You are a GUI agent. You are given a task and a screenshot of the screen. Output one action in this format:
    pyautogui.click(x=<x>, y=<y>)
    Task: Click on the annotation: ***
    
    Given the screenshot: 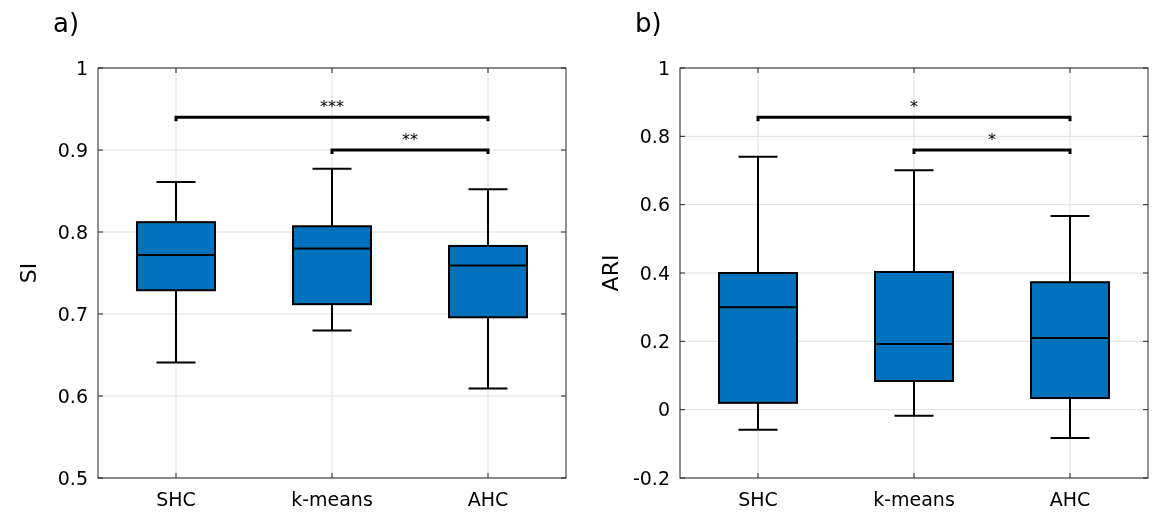 What is the action you would take?
    pyautogui.click(x=332, y=107)
    